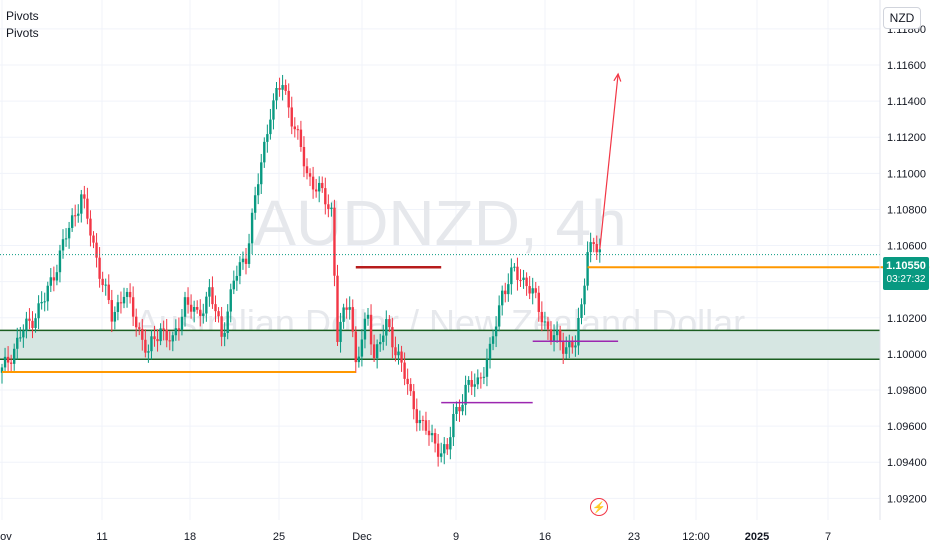 Image resolution: width=932 pixels, height=550 pixels. Describe the element at coordinates (599, 507) in the screenshot. I see `lightning-icon: ⚡` at that location.